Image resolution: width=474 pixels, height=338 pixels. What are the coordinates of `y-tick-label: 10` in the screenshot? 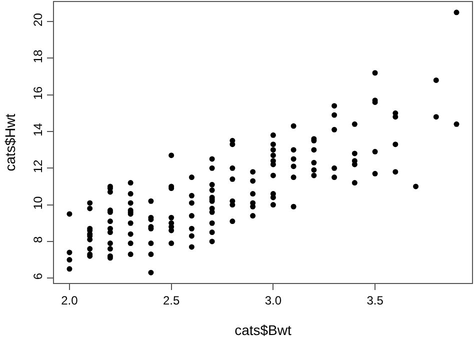 It's located at (38, 203).